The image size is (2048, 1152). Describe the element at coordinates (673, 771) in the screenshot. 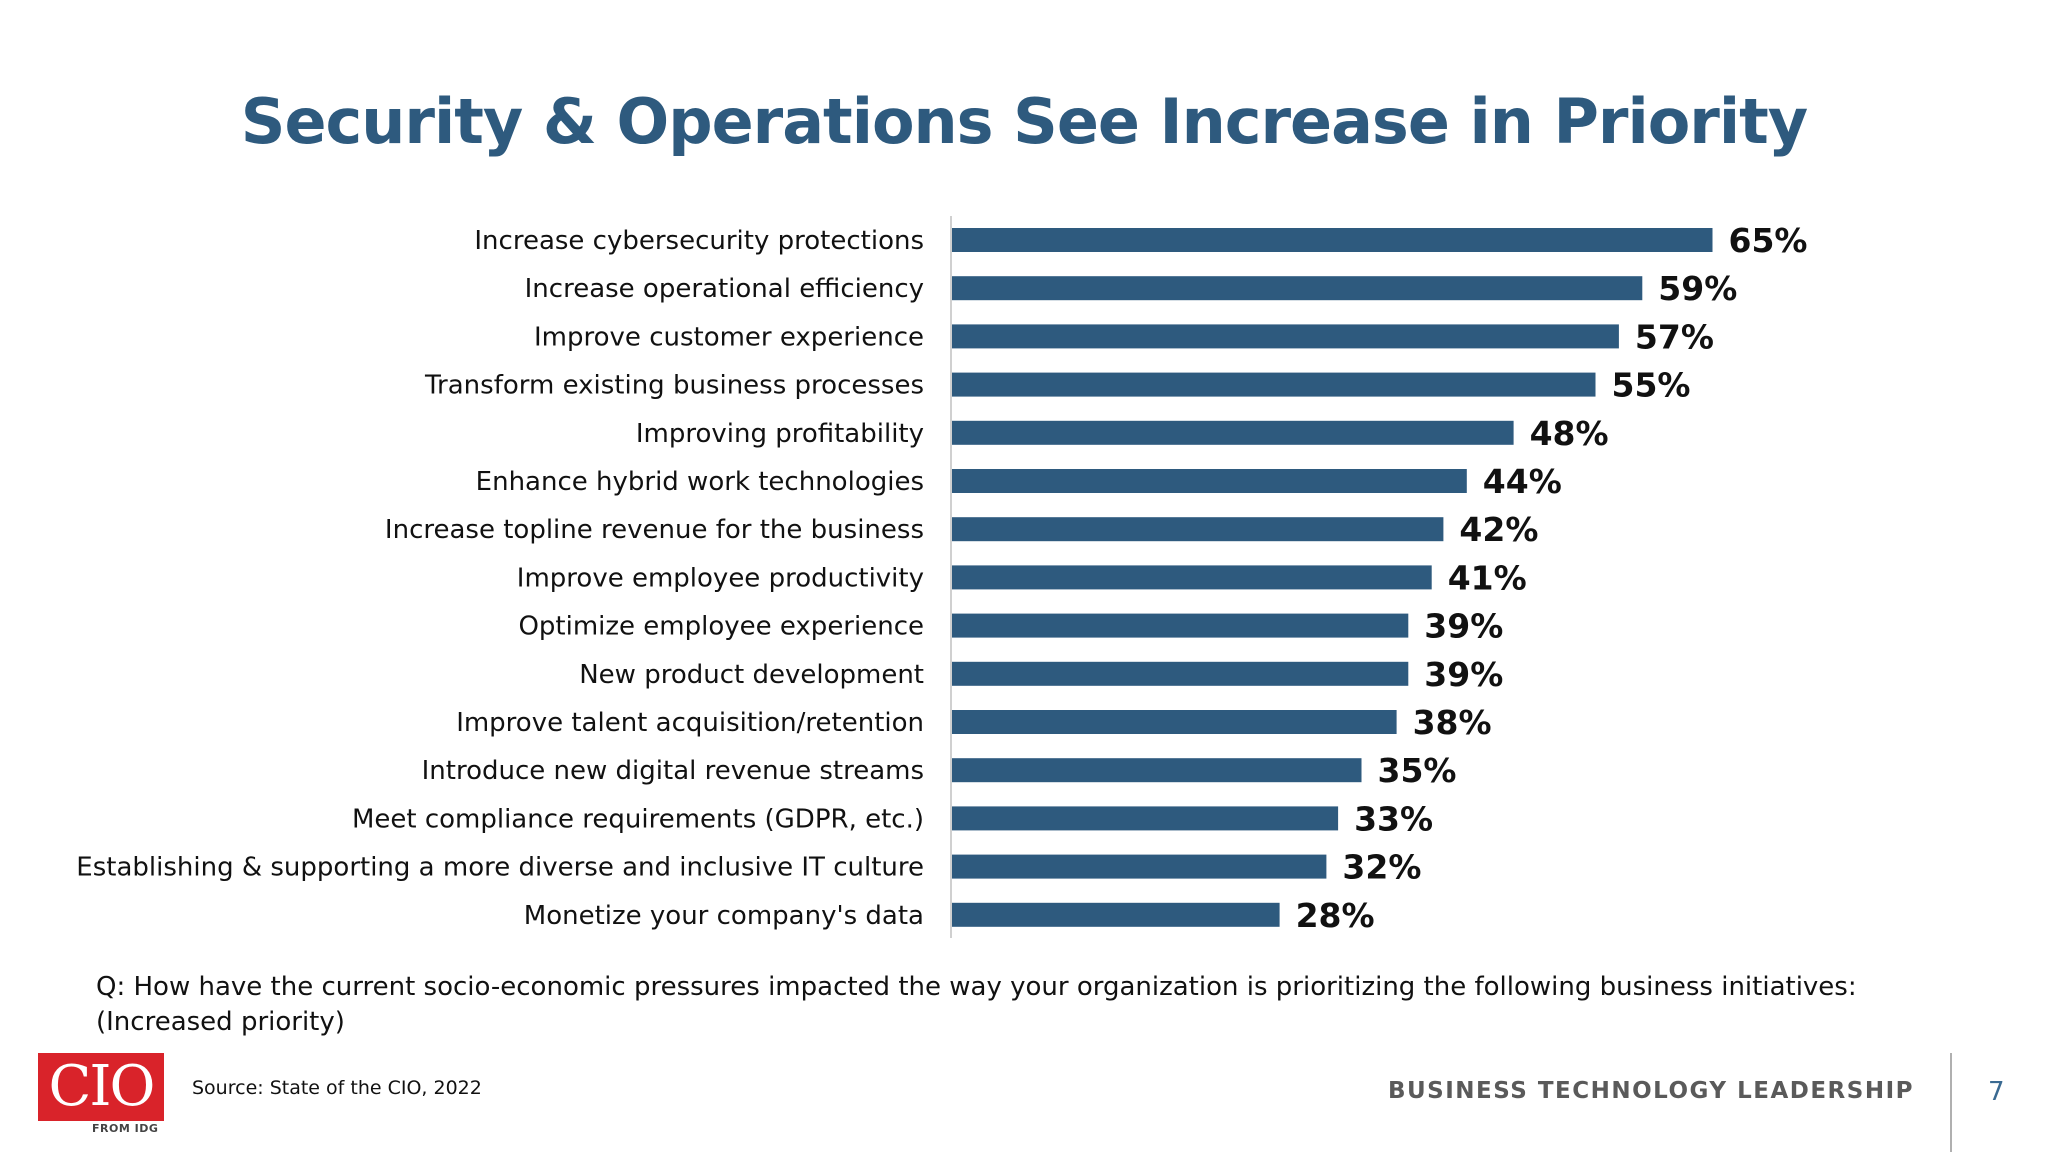

I see `category-label: Introduce new digital revenue streams` at that location.